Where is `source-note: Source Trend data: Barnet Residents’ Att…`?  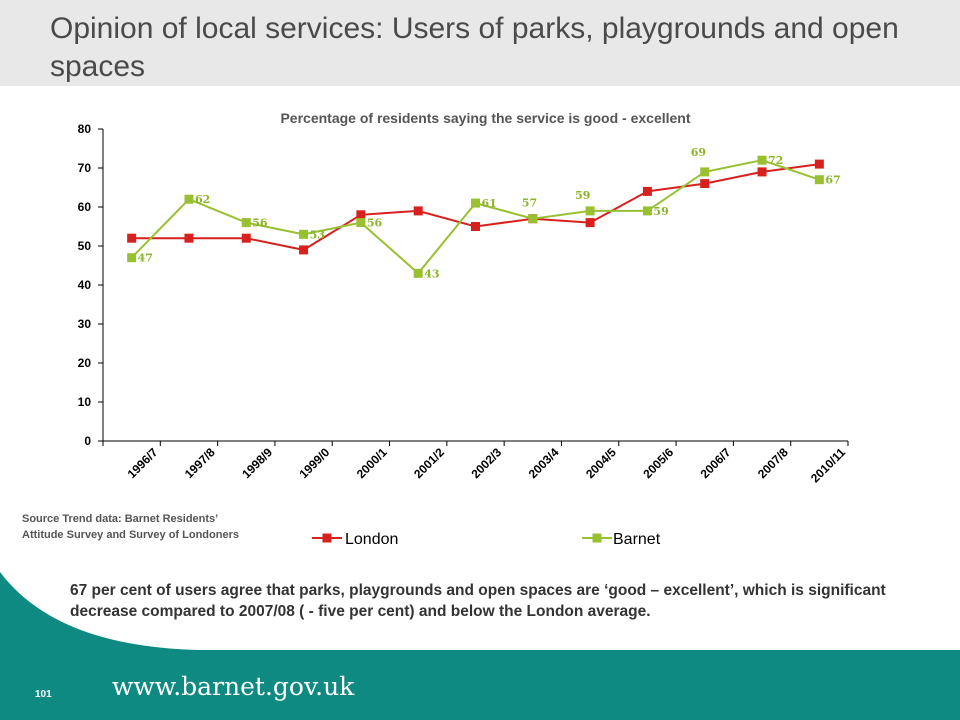 source-note: Source Trend data: Barnet Residents’ Att… is located at coordinates (159, 527).